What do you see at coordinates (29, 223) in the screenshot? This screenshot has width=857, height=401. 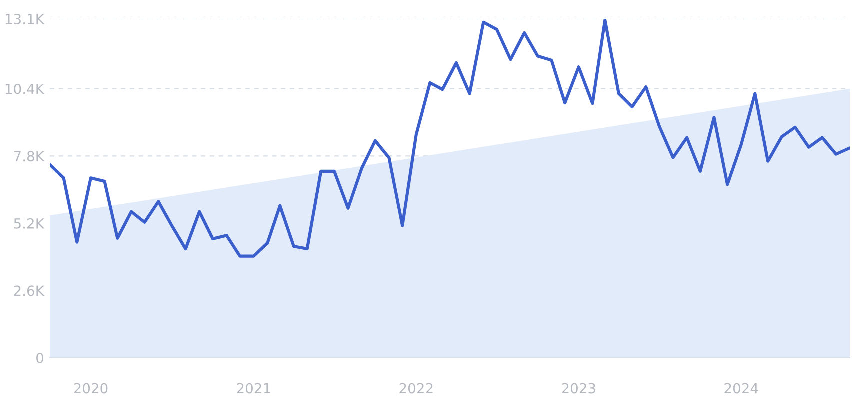 I see `y-tick-label: 5.2K` at bounding box center [29, 223].